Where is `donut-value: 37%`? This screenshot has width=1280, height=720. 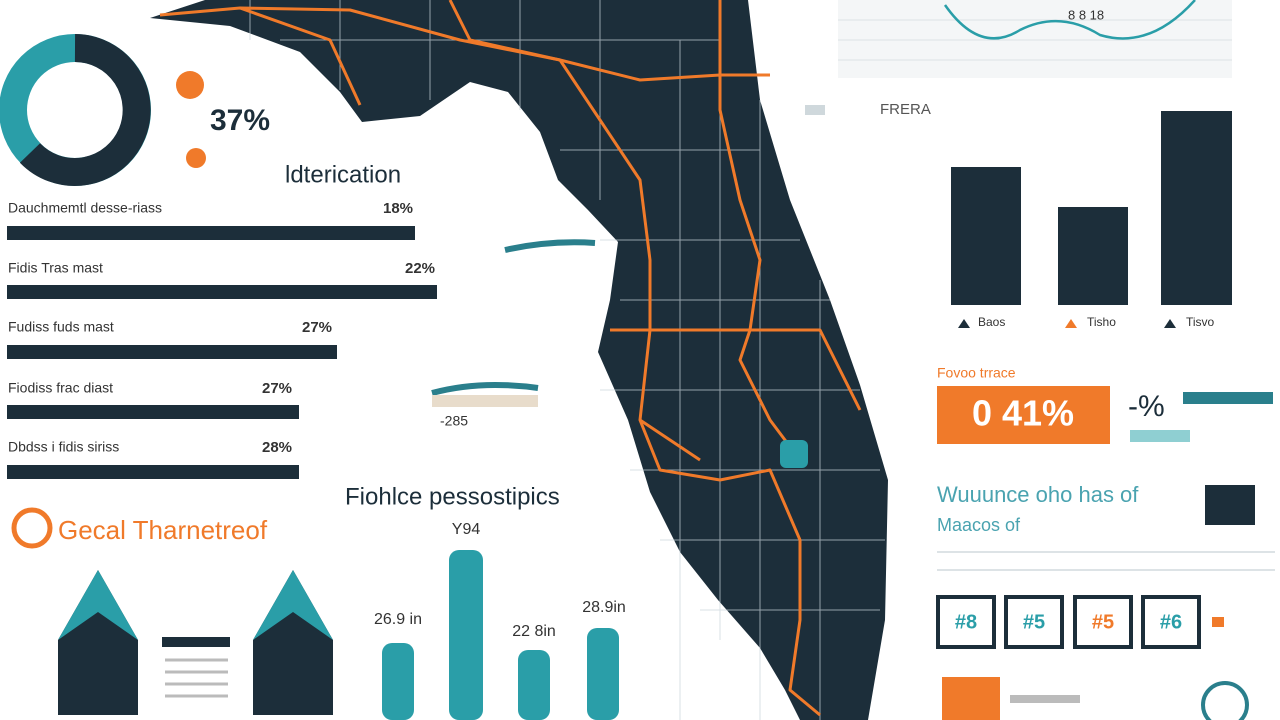
donut-value: 37% is located at coordinates (240, 120).